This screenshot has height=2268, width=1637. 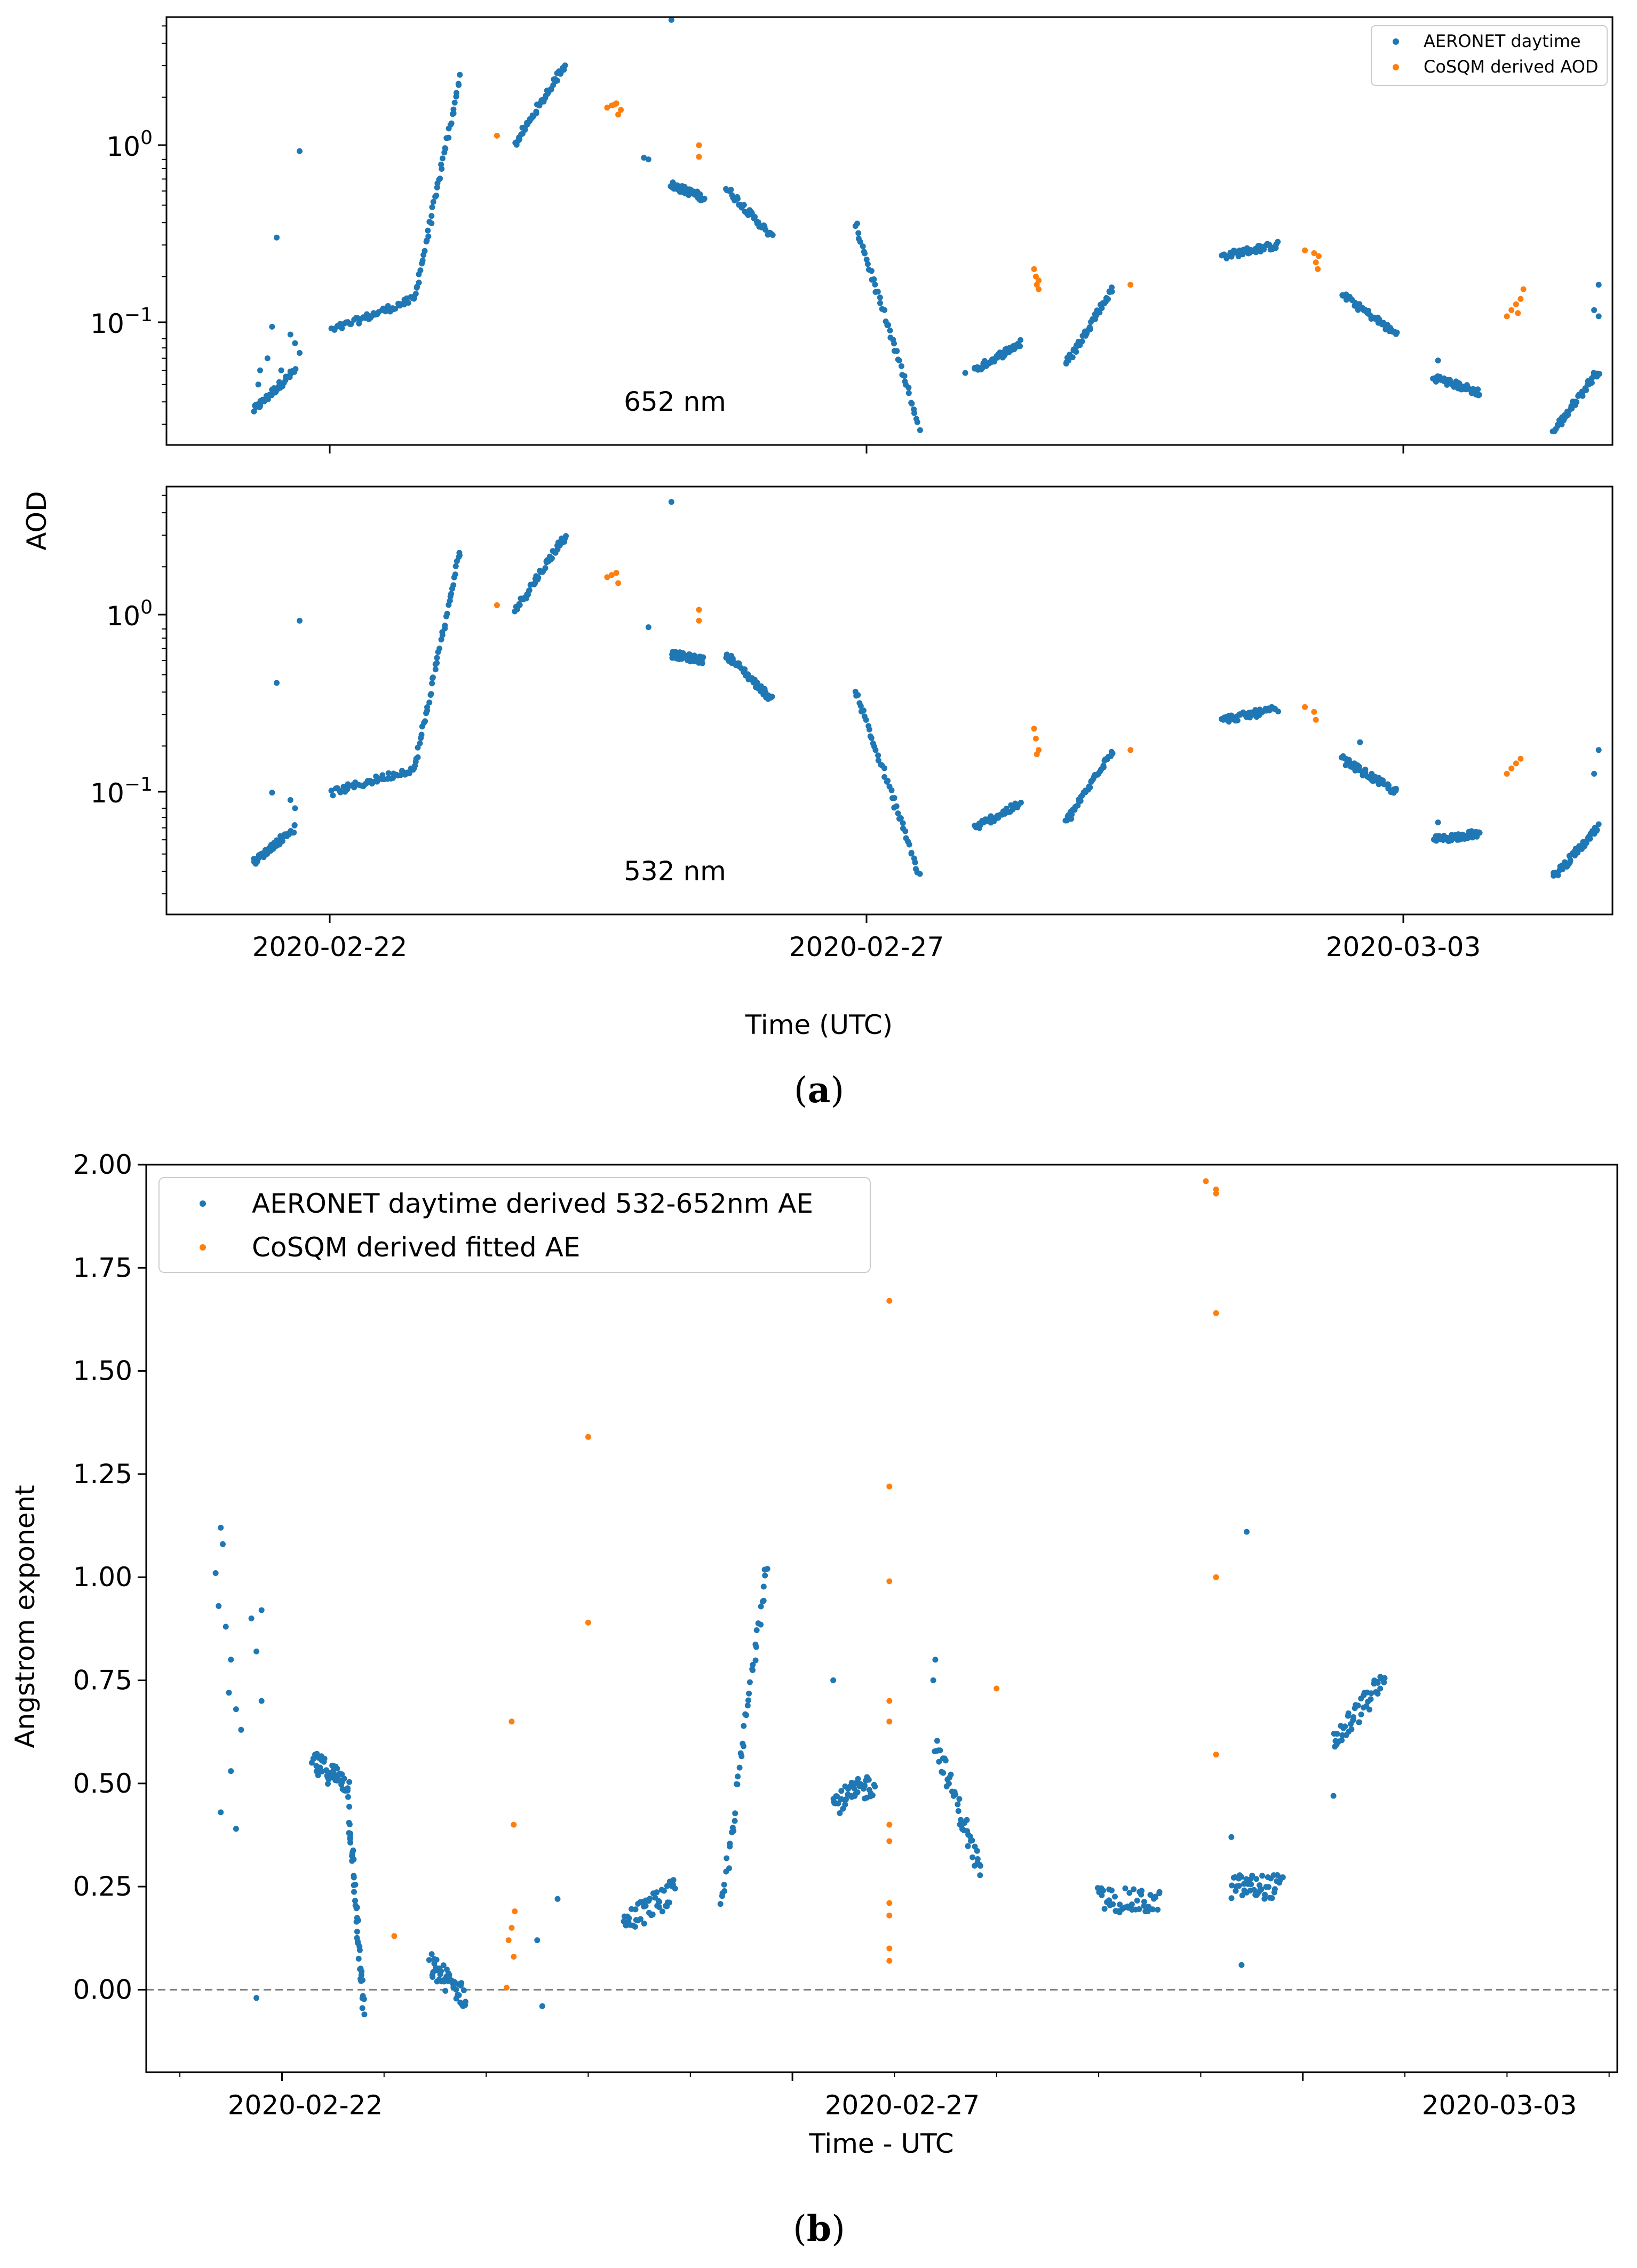 What do you see at coordinates (395, 309) in the screenshot?
I see `aod-652nm-aeronet-segment-1-point` at bounding box center [395, 309].